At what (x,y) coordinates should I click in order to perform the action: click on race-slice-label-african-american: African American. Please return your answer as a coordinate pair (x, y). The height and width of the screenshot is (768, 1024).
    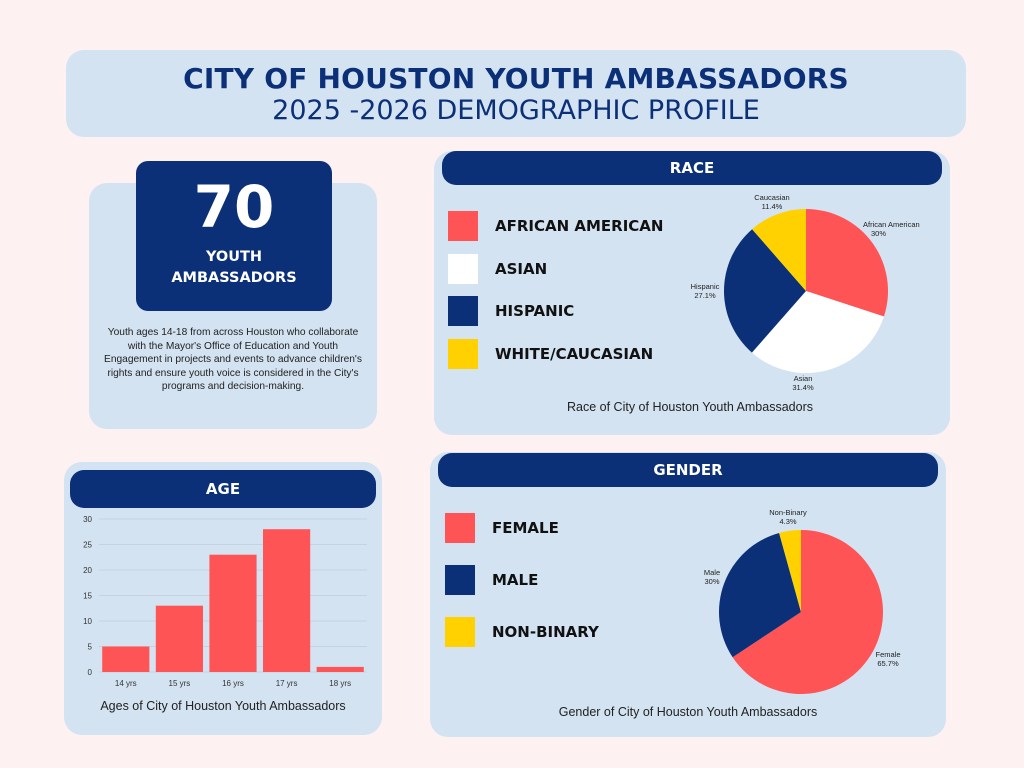
    Looking at the image, I should click on (891, 224).